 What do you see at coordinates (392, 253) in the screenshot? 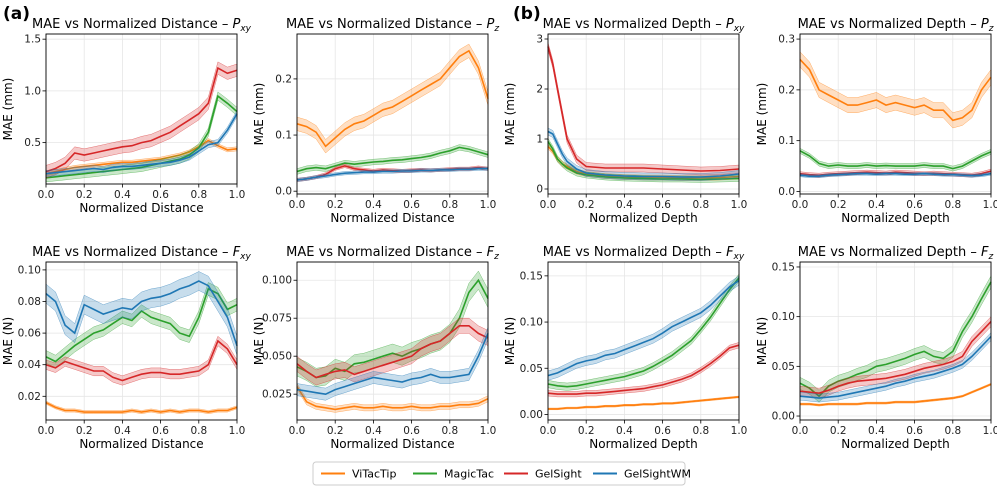
I see `chart-title: MAE vs Normalized Distance – Fz` at bounding box center [392, 253].